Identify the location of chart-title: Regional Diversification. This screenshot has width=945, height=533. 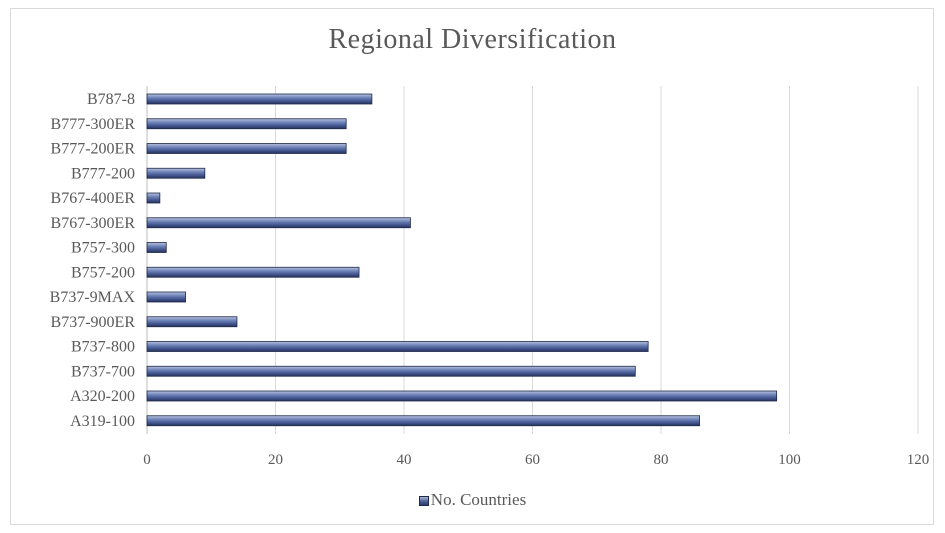
(472, 39).